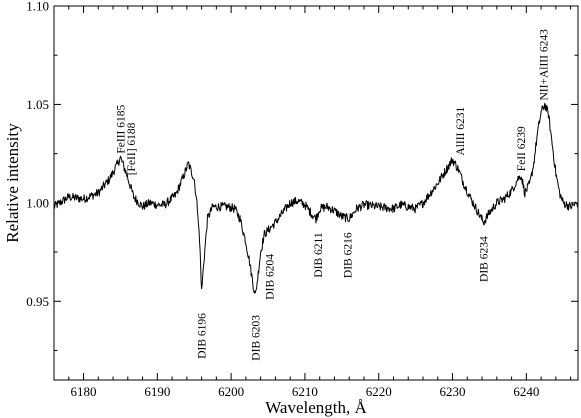 This screenshot has width=581, height=418. What do you see at coordinates (349, 255) in the screenshot?
I see `annotation-label: DIB 6216` at bounding box center [349, 255].